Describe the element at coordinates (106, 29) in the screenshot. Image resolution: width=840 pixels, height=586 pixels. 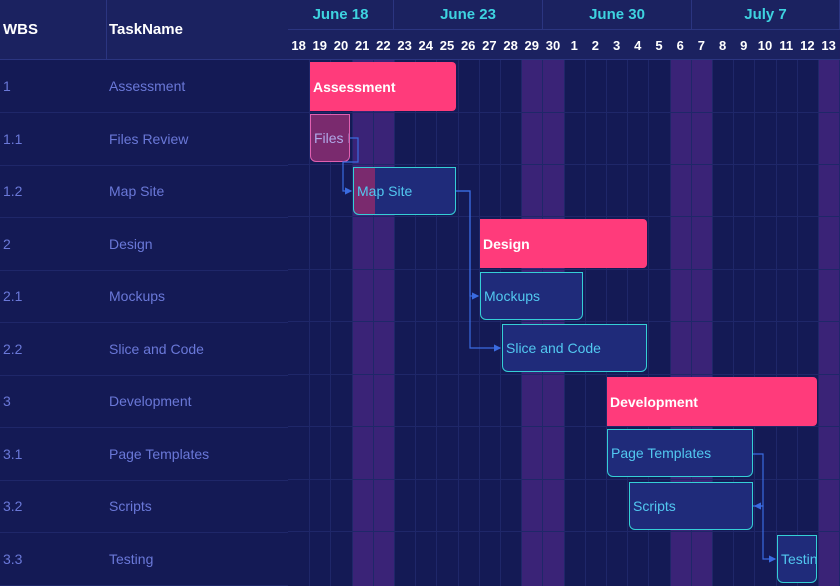
I see `column-divider` at that location.